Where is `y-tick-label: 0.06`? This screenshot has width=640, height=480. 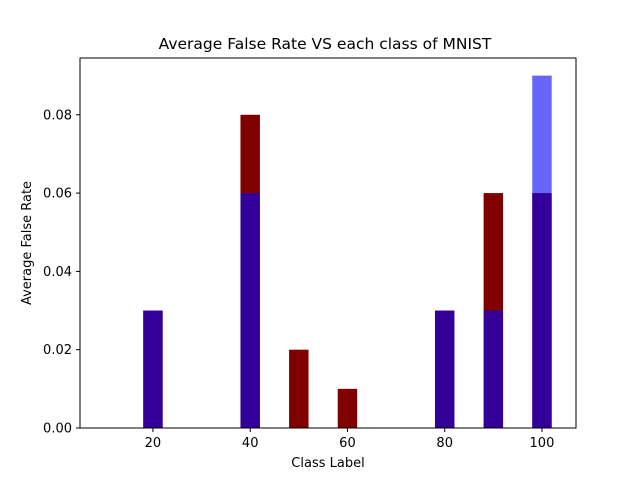 y-tick-label: 0.06 is located at coordinates (57, 194).